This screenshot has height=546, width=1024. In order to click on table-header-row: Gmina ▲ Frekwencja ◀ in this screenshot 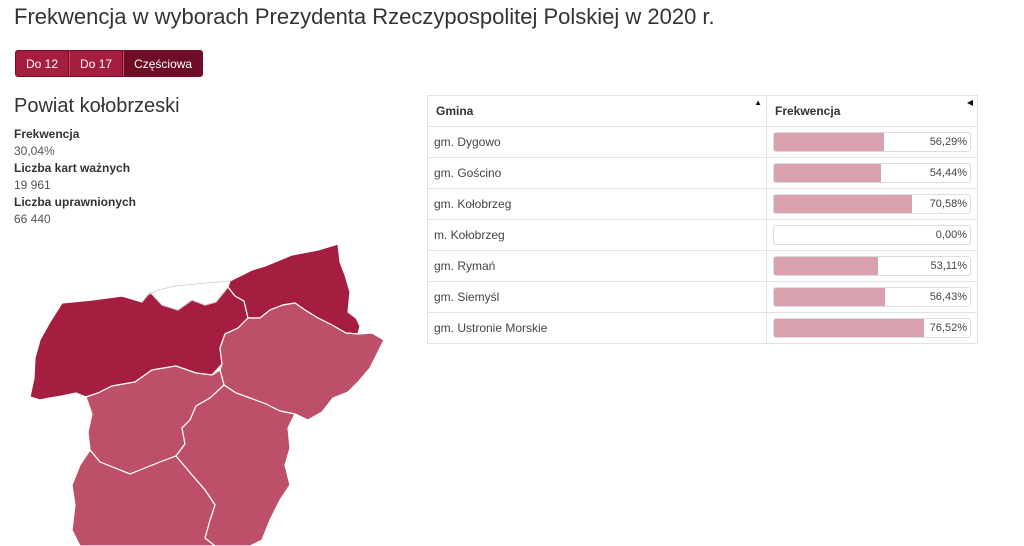, I will do `click(702, 111)`.